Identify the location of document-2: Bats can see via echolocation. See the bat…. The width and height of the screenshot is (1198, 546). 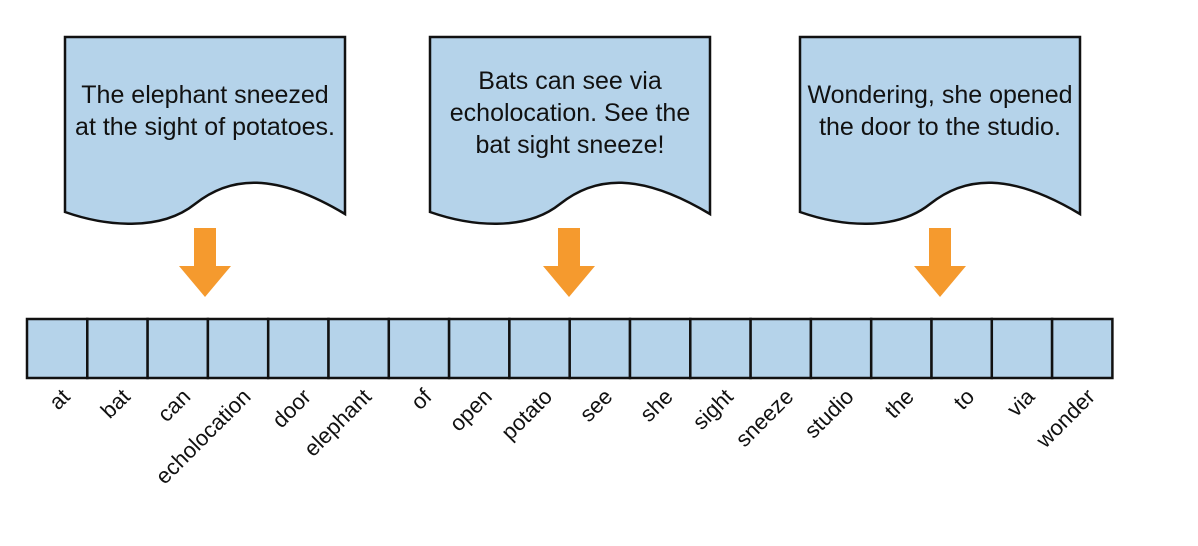
(570, 130).